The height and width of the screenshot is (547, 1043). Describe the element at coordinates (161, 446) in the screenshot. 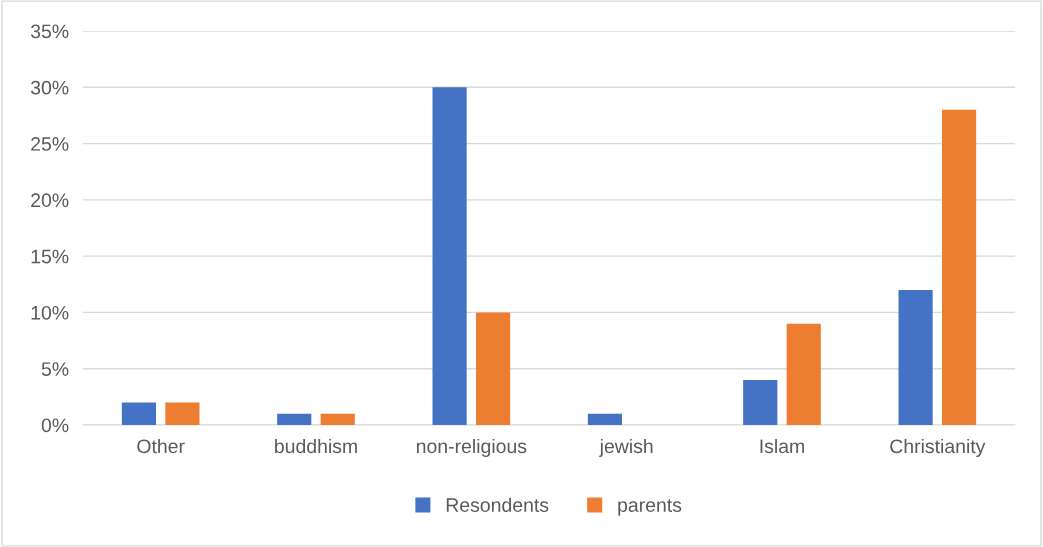

I see `x-tick-label: Other` at that location.